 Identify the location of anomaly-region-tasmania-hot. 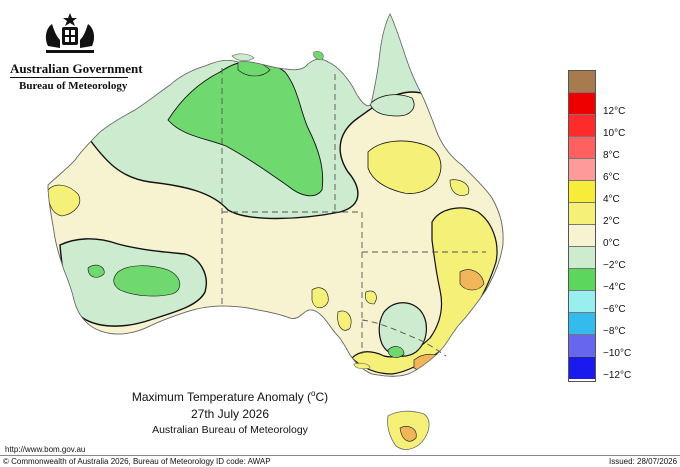
(408, 434).